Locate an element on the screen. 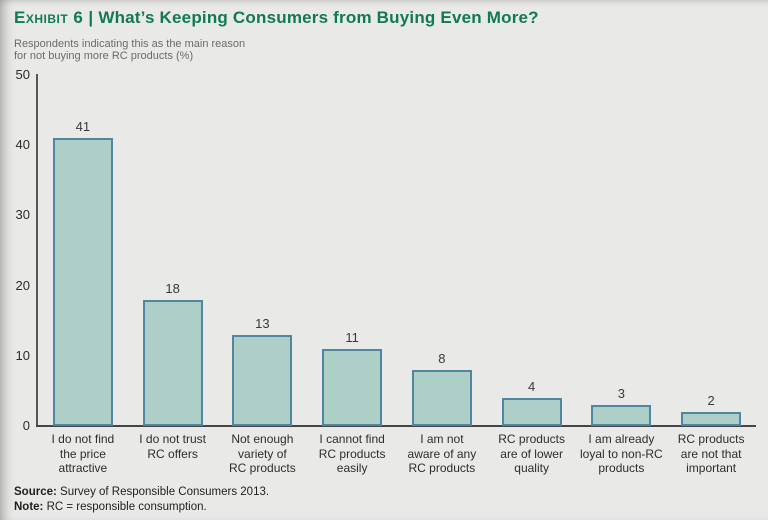  bar-column: 3 is located at coordinates (622, 250).